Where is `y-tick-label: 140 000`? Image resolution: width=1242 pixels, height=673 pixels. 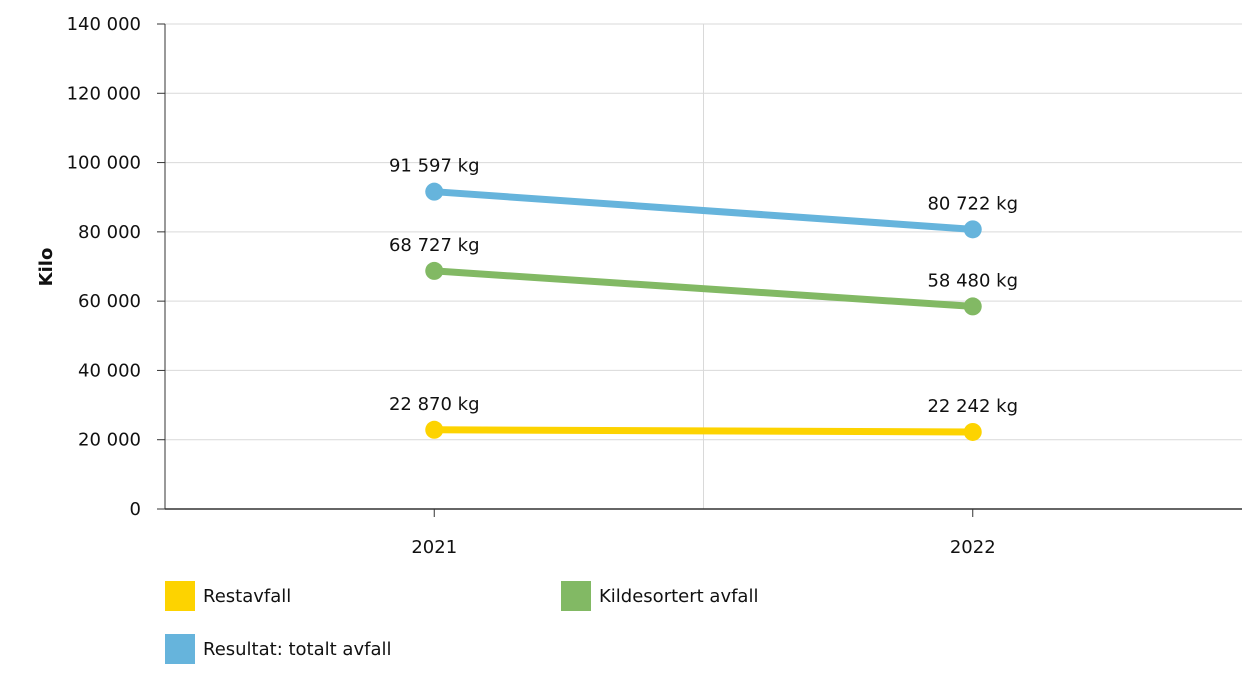 y-tick-label: 140 000 is located at coordinates (104, 24).